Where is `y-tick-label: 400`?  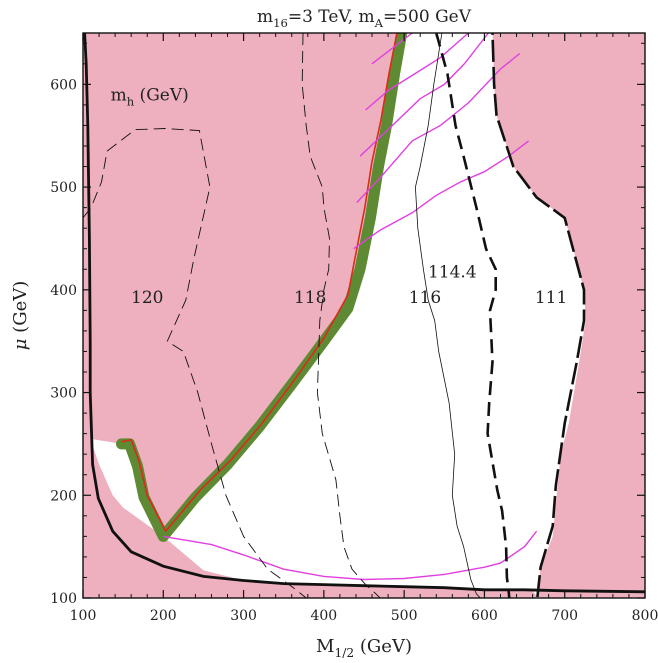 y-tick-label: 400 is located at coordinates (63, 291).